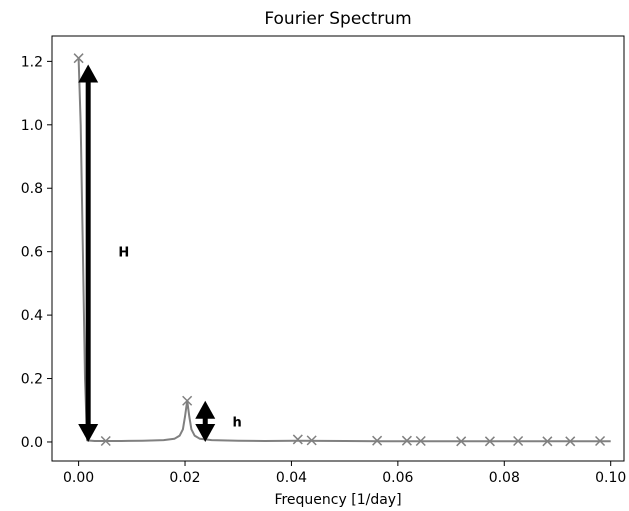  I want to click on y-tick-label: 0.4, so click(32, 316).